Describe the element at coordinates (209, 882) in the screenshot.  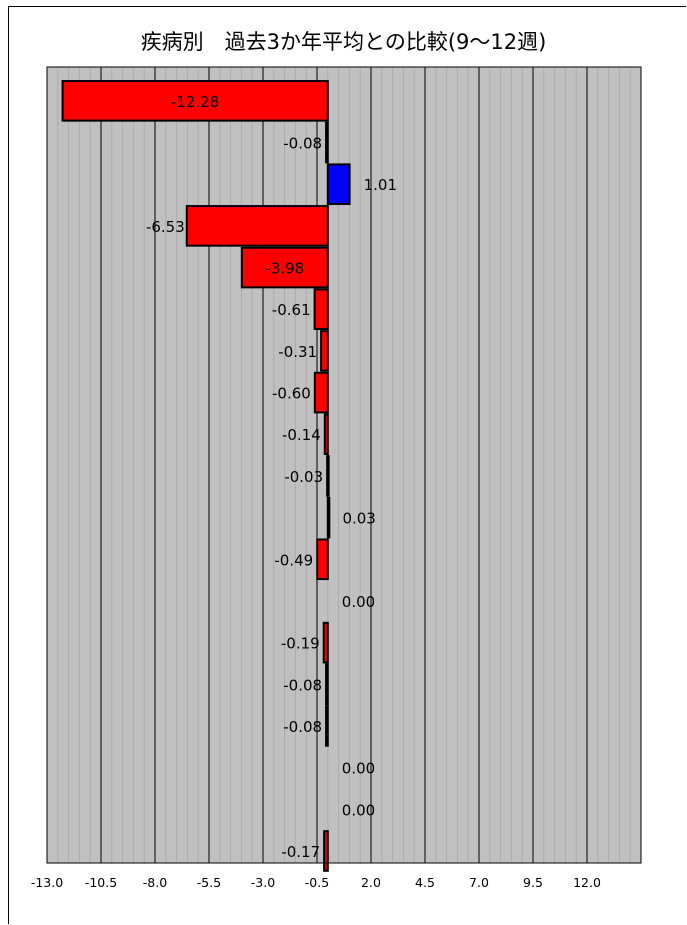
I see `x-tick-label: -5.5` at that location.